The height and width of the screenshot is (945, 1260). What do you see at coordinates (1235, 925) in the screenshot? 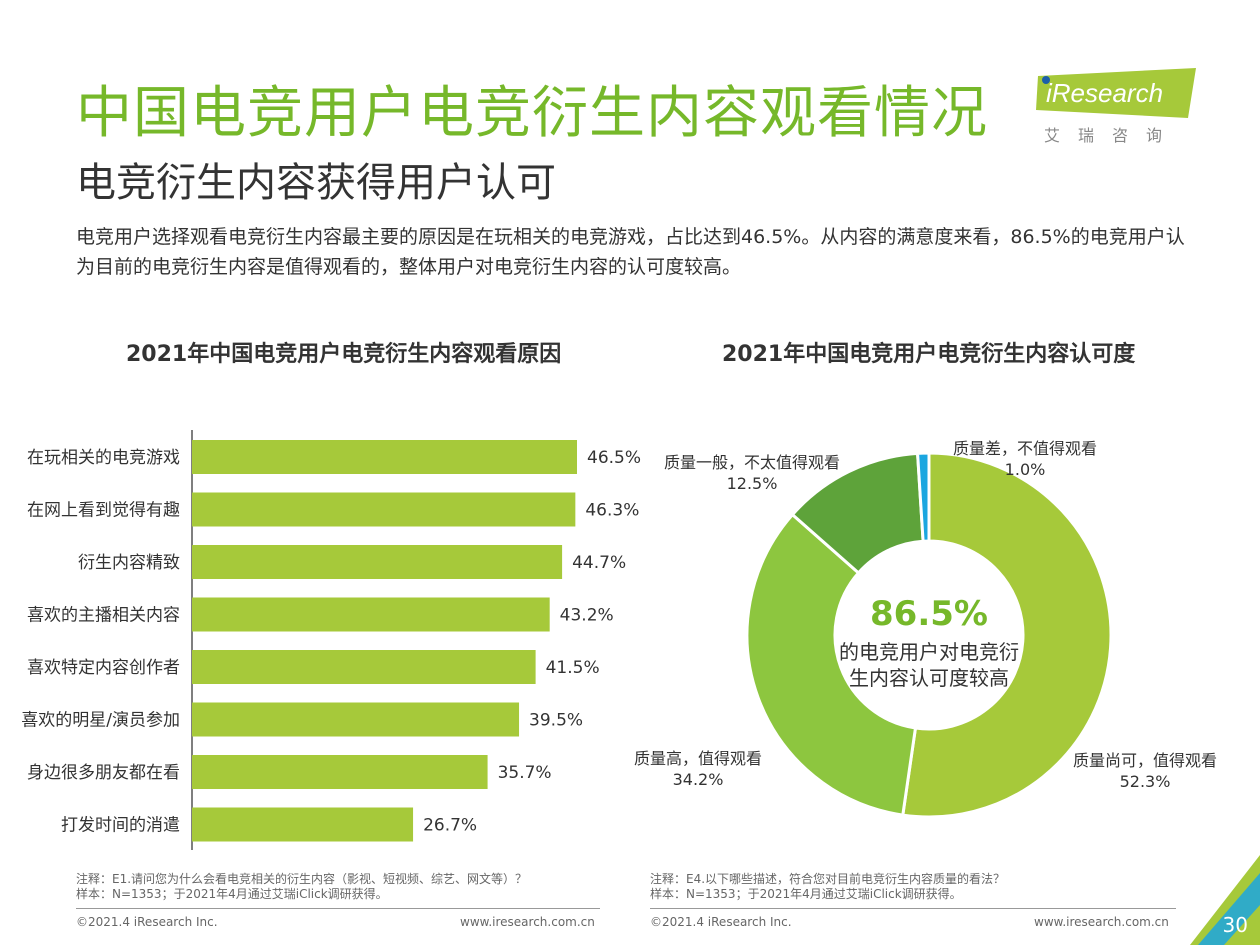
I see `page-number: 30` at bounding box center [1235, 925].